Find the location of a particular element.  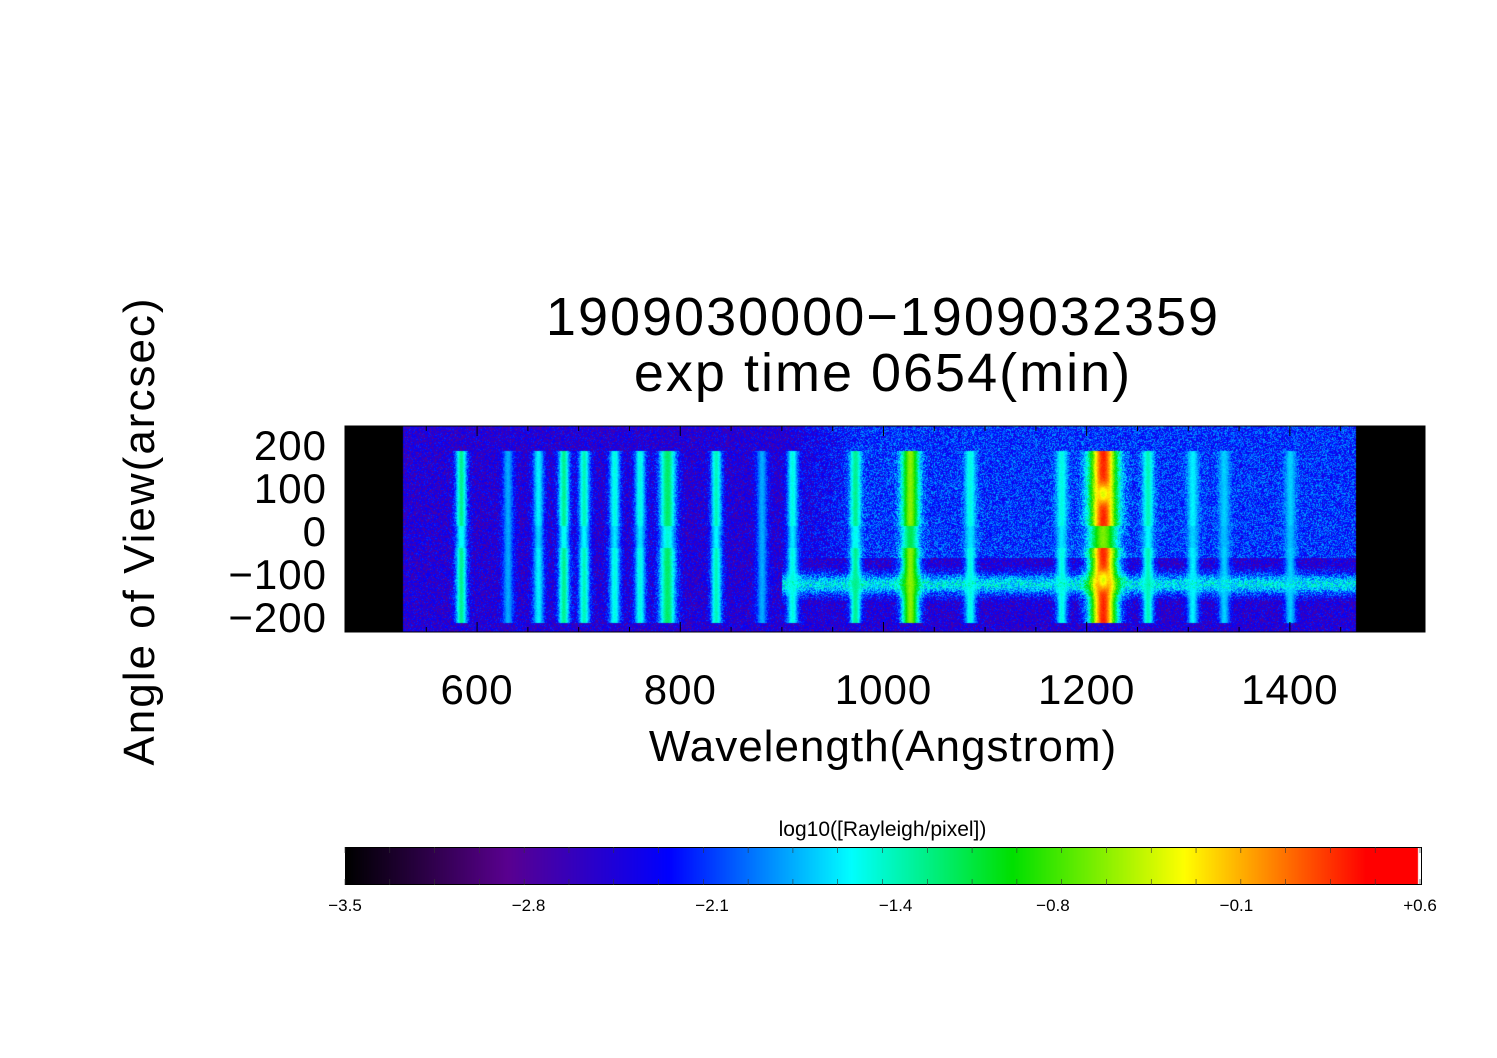

colorbar-tick-label: −1.4 is located at coordinates (895, 905).